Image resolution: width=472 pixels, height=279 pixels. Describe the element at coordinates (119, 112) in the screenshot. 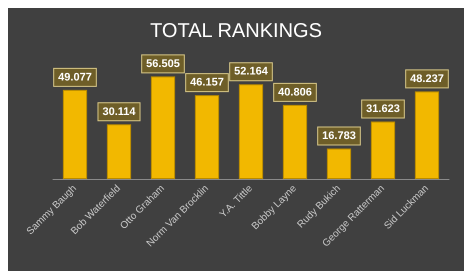

I see `data-label: 30.114` at that location.